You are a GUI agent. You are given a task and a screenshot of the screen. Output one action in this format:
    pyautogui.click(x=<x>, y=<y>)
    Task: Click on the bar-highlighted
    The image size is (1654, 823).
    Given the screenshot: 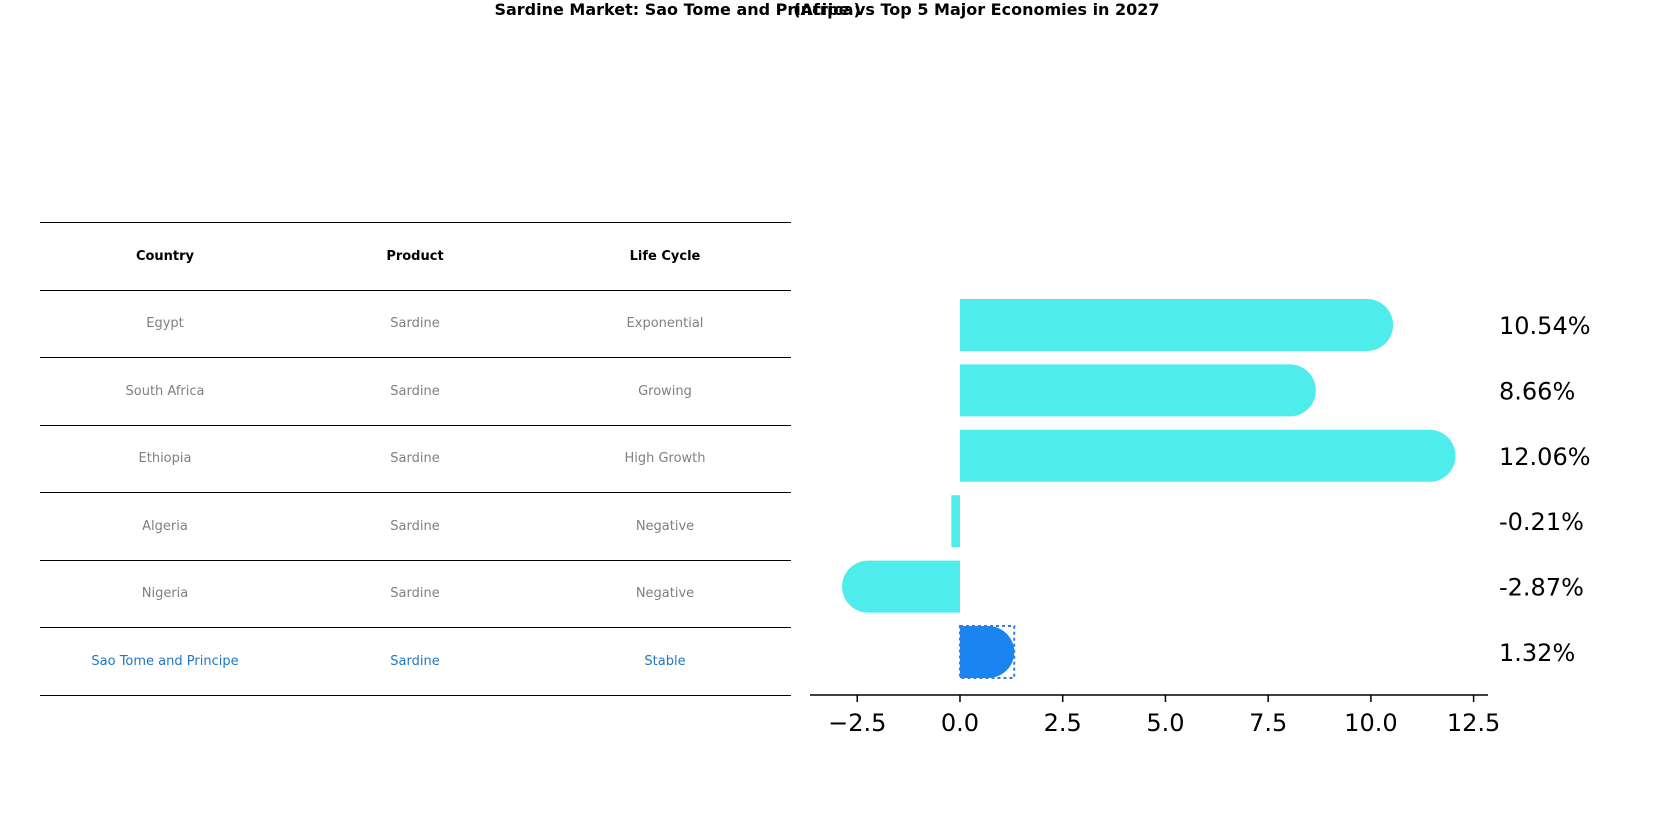 What is the action you would take?
    pyautogui.click(x=987, y=652)
    